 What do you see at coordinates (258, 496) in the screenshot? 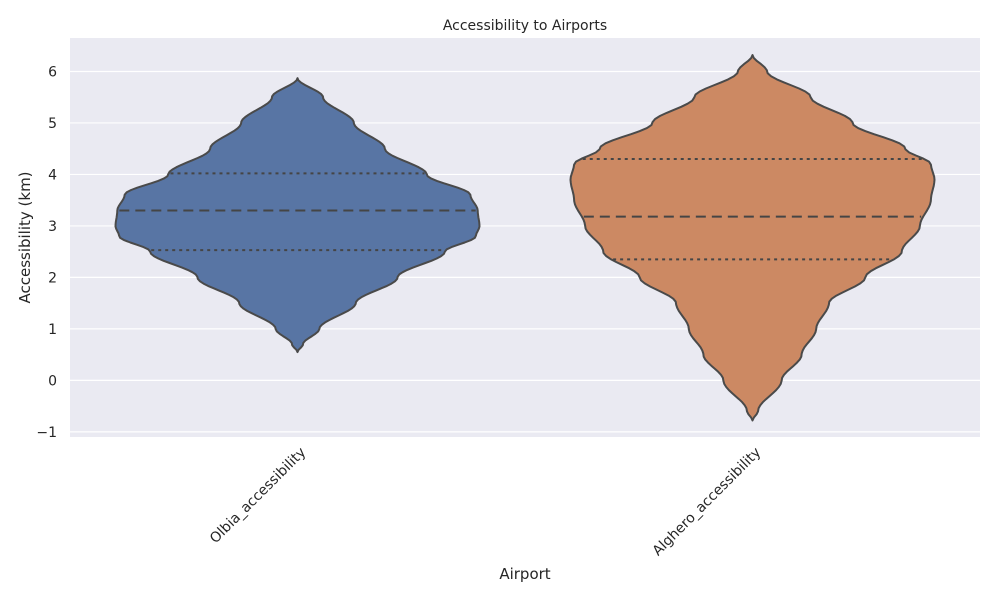
I see `x-tick-label: Olbia_accessibility` at bounding box center [258, 496].